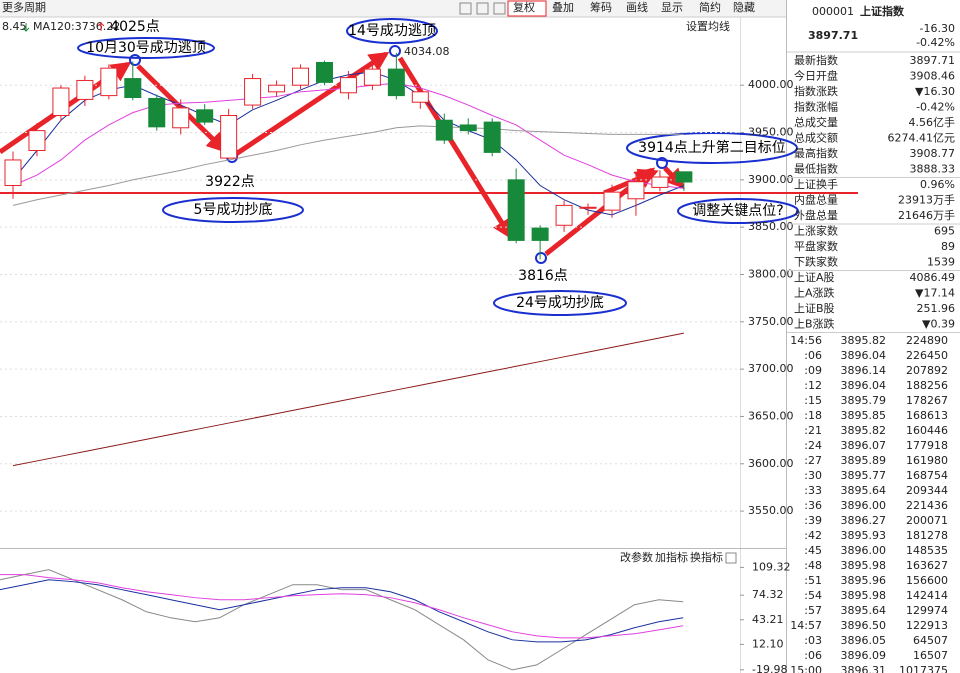 The height and width of the screenshot is (673, 960). What do you see at coordinates (769, 668) in the screenshot?
I see `y-tick-label: -19.98` at bounding box center [769, 668].